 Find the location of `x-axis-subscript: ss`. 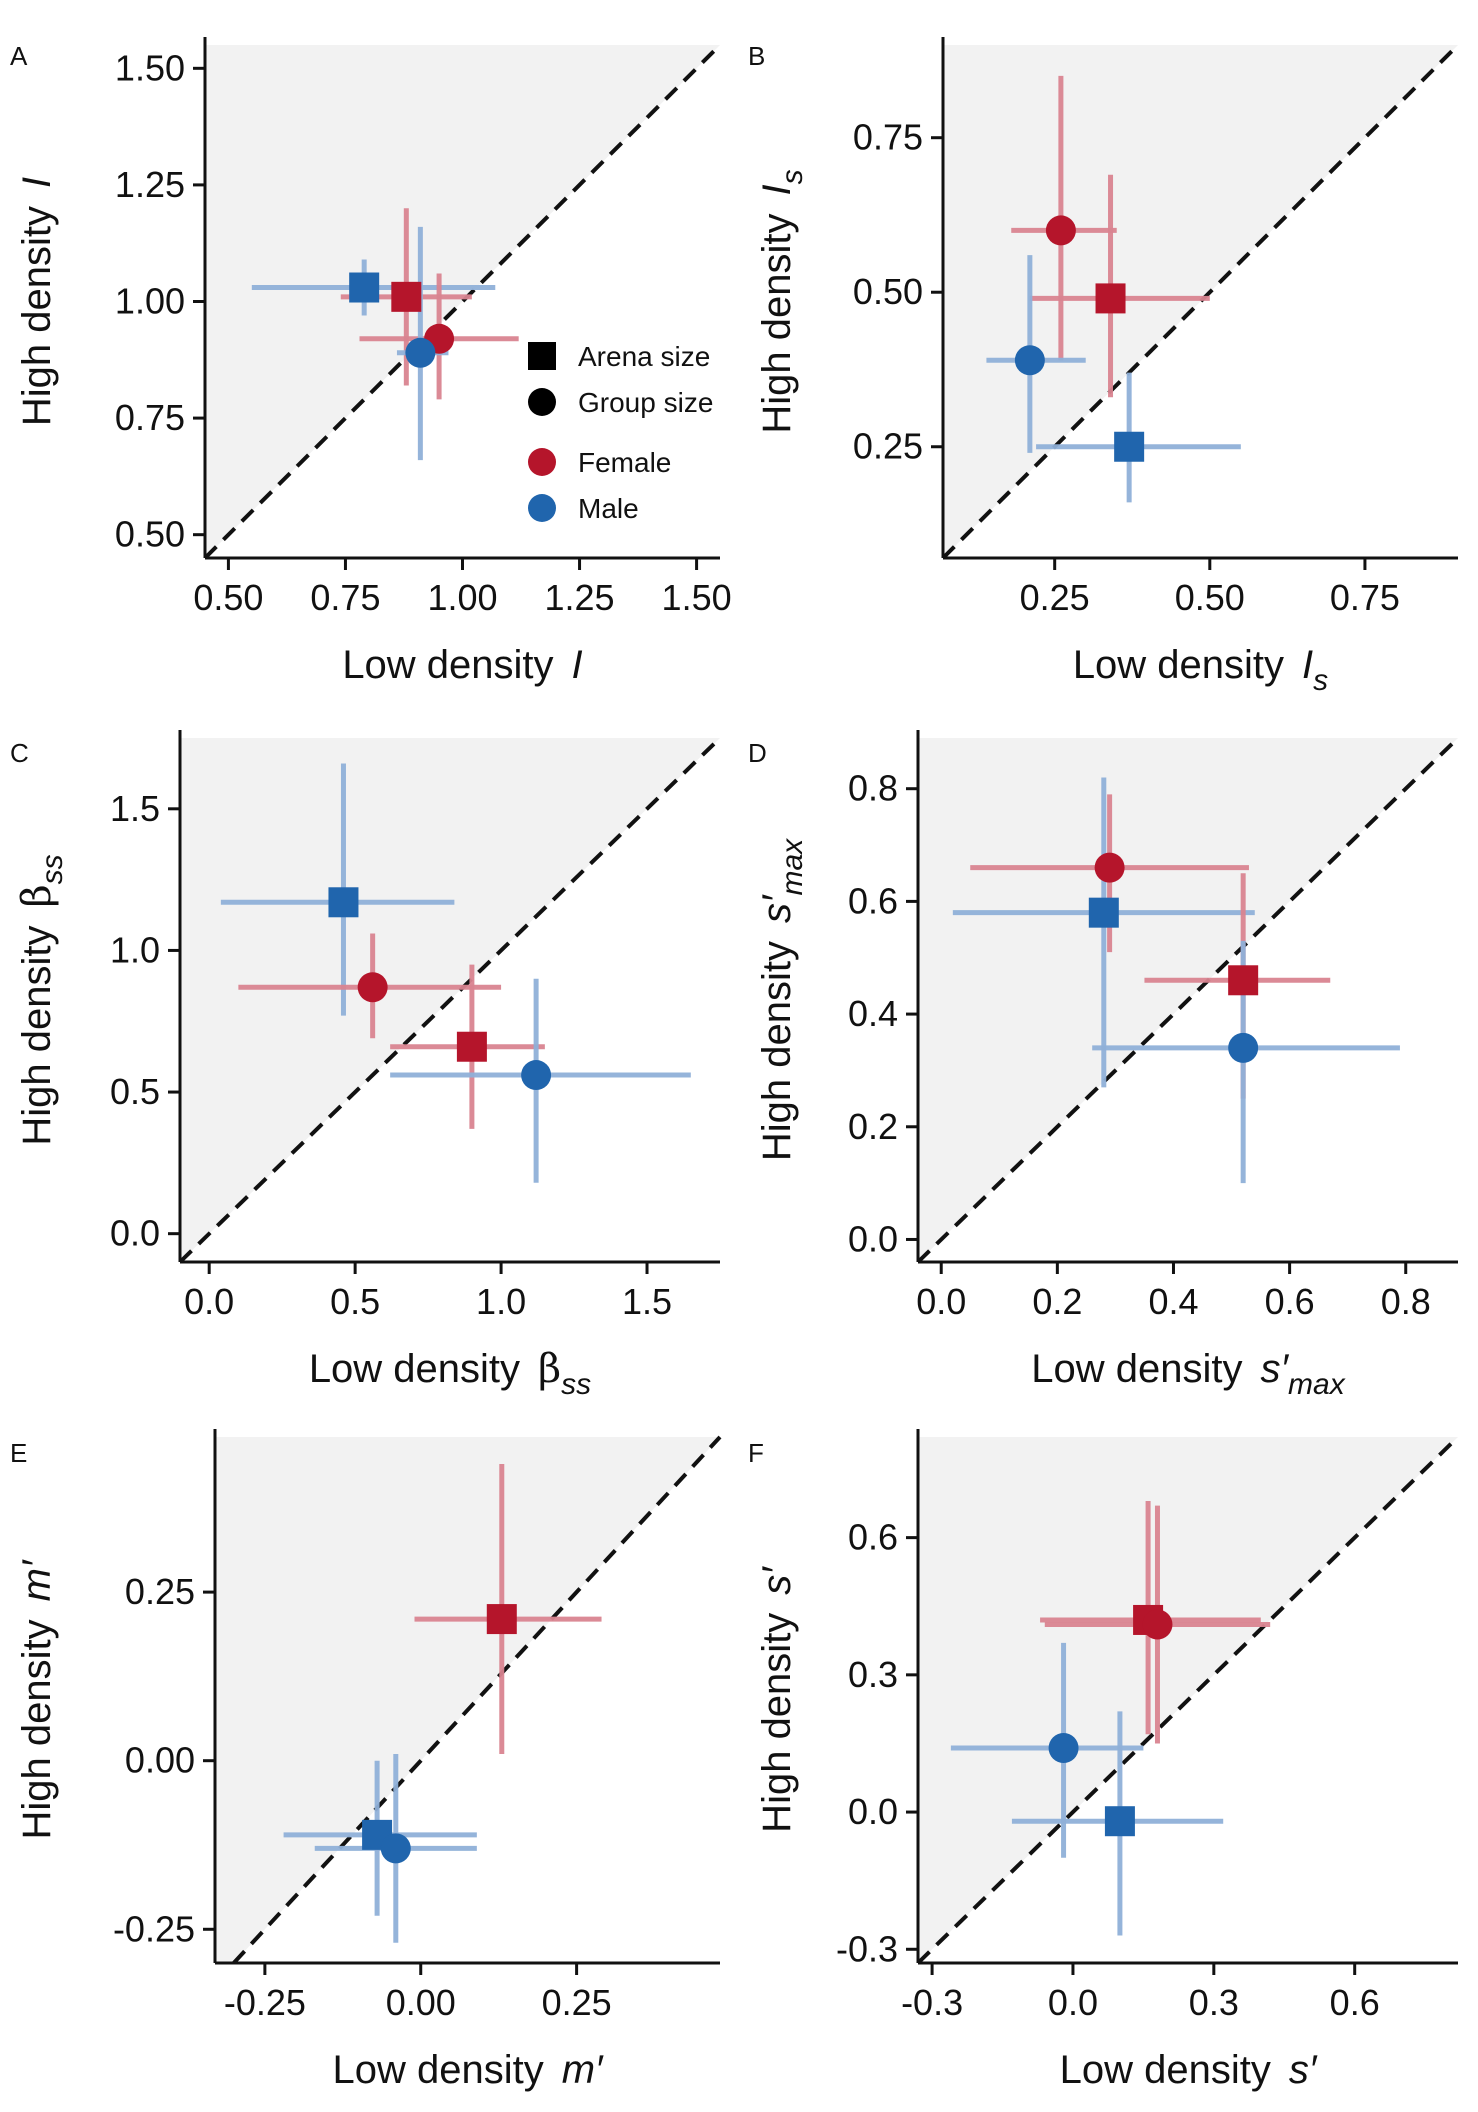

x-axis-subscript: ss is located at coordinates (576, 1384).